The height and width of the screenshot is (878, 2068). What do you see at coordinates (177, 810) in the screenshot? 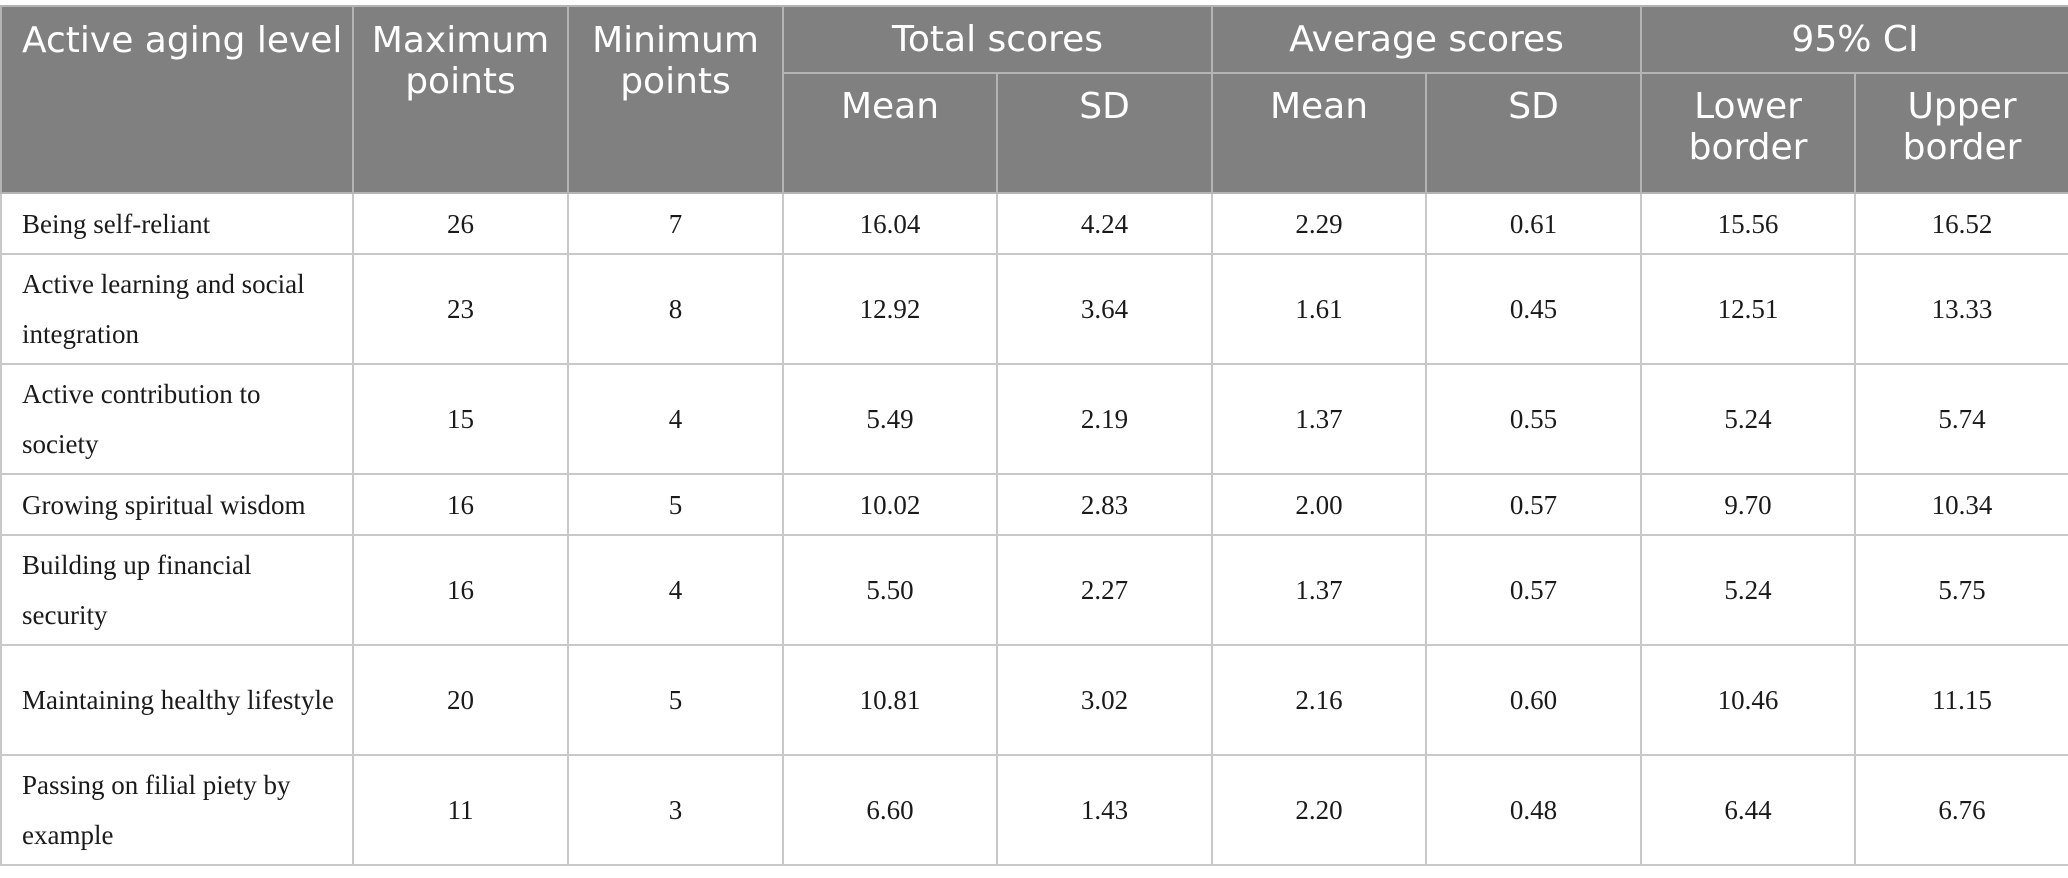
I see `cell-level: Passing on filial piety by example` at bounding box center [177, 810].